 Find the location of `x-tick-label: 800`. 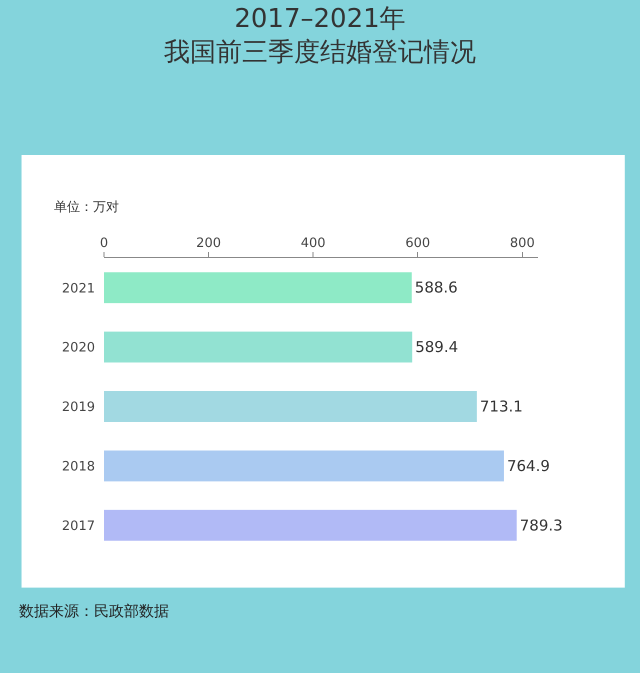

x-tick-label: 800 is located at coordinates (522, 243).